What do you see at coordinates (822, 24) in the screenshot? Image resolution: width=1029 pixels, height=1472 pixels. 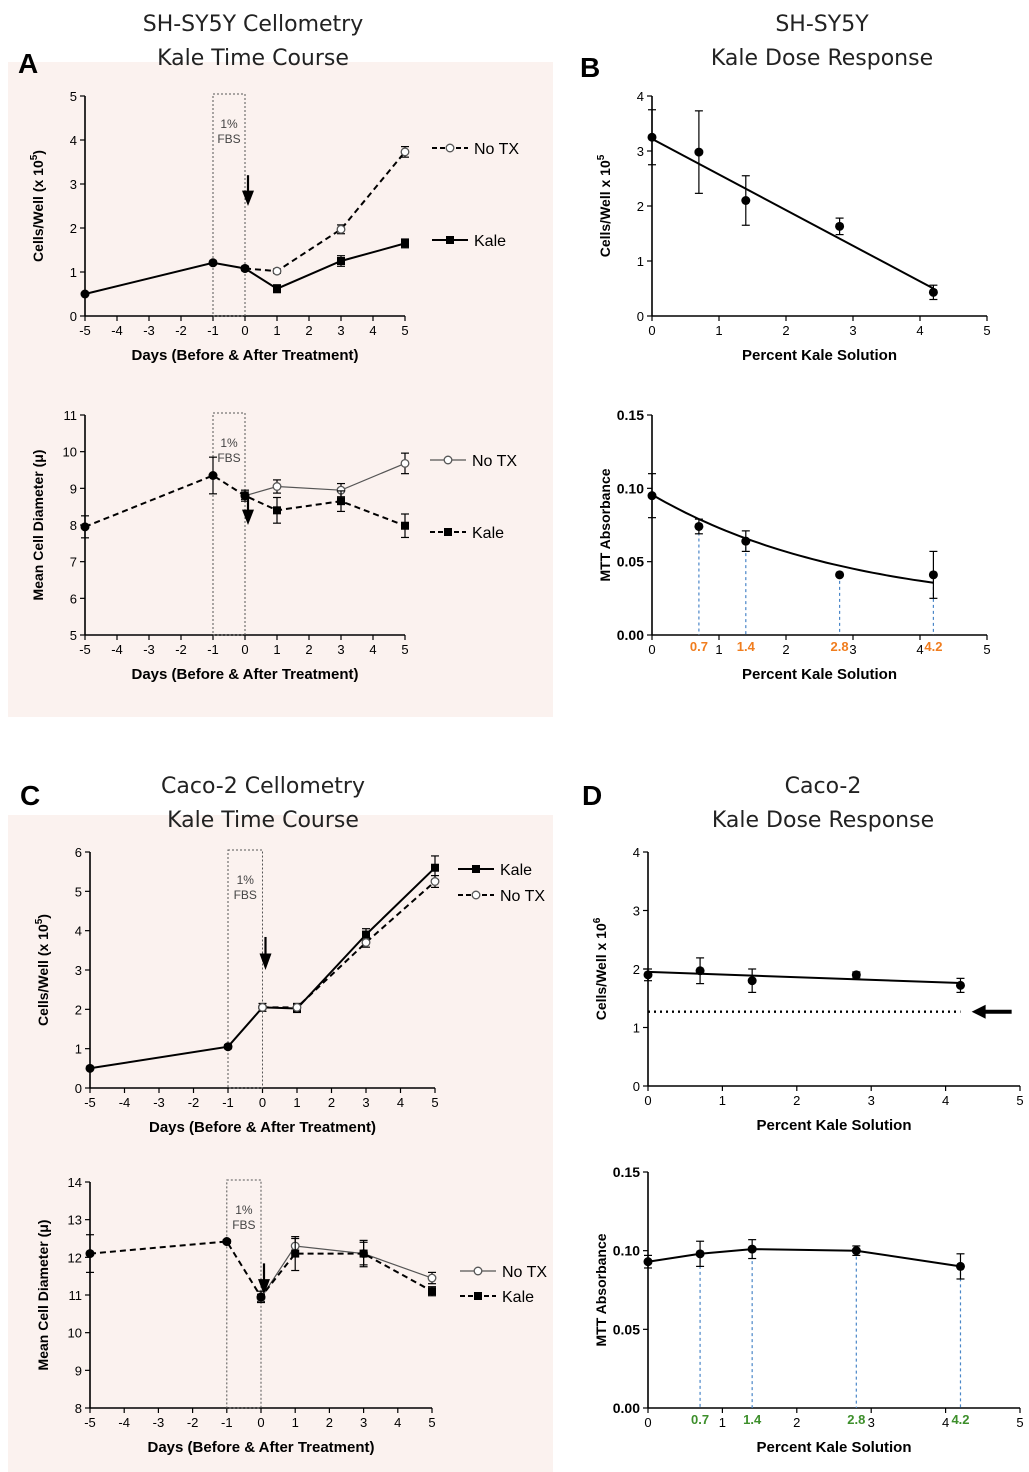 I see `title-b-line1: SH-SY5Y` at bounding box center [822, 24].